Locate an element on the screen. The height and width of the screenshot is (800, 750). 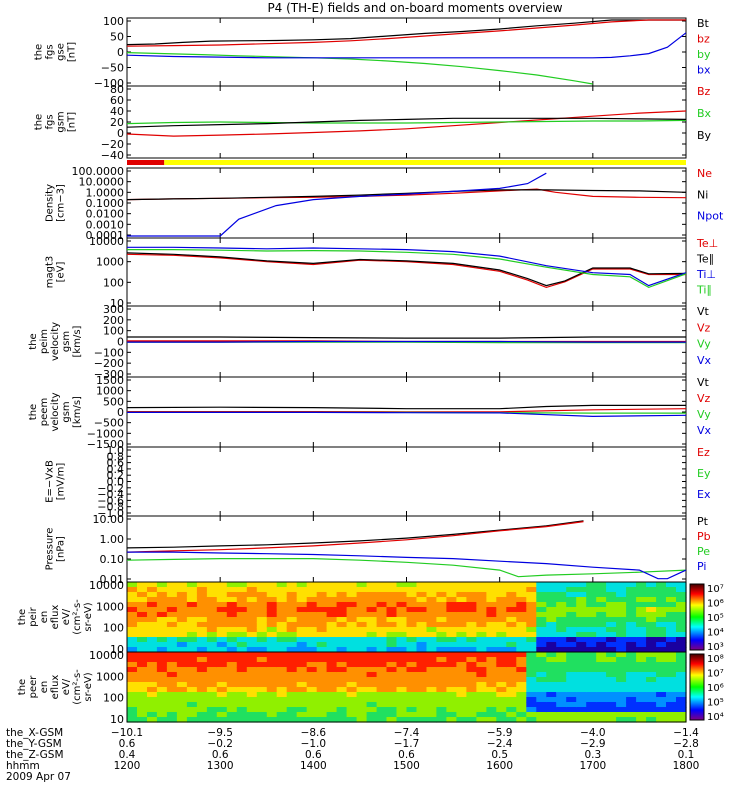
y-tick-label: −100 is located at coordinates (109, 83).